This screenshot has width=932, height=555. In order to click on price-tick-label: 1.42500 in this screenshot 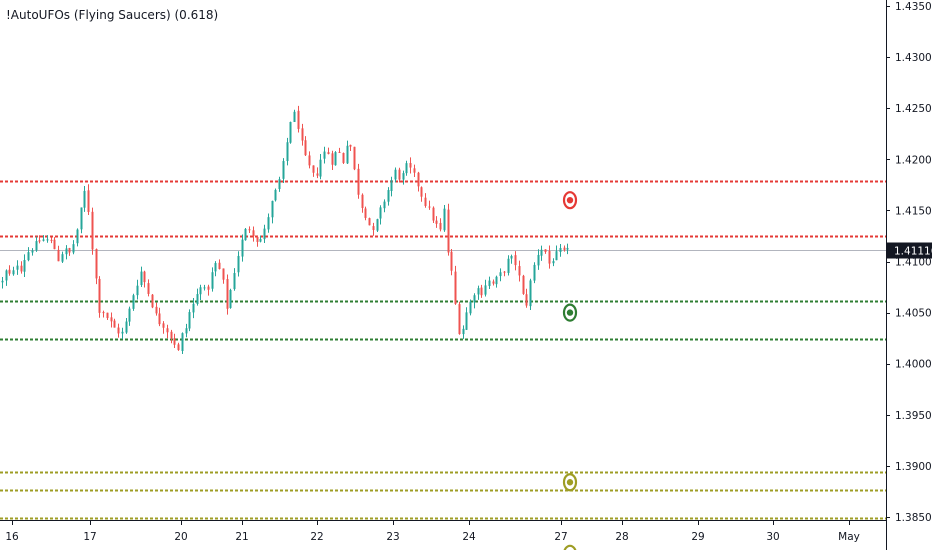, I will do `click(913, 109)`.